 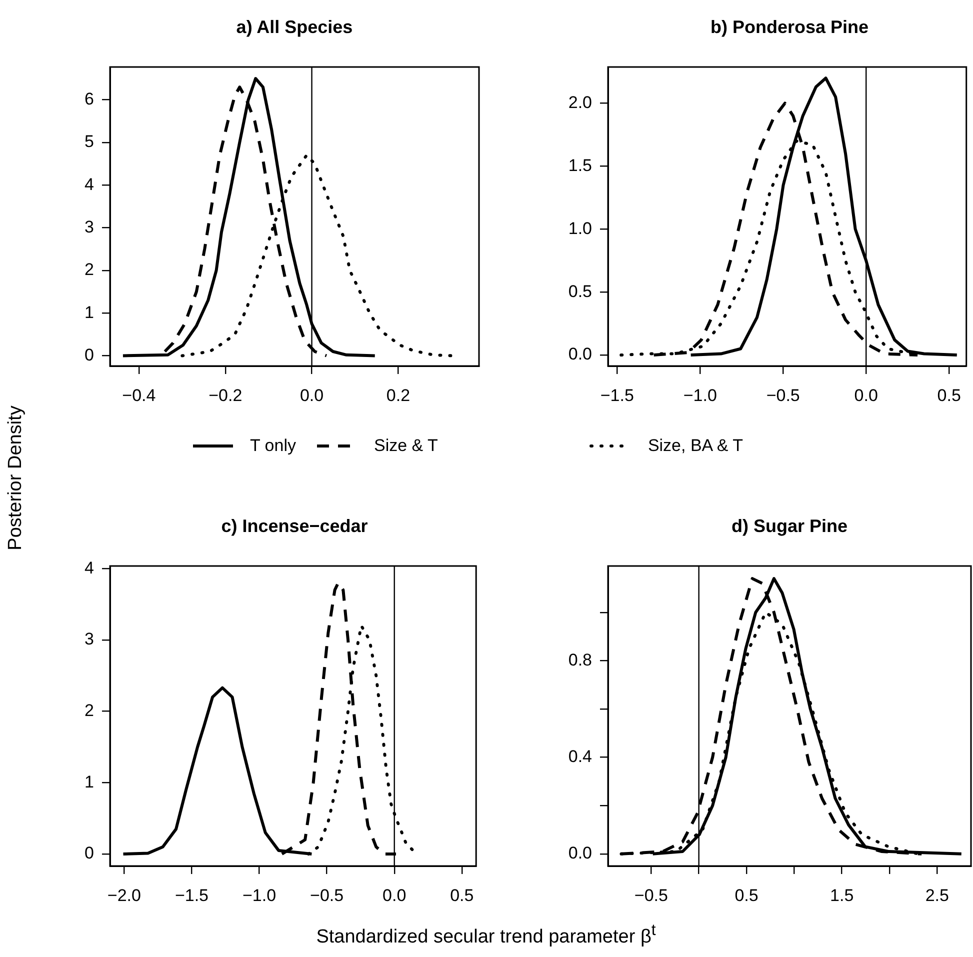 I want to click on chart-title: c) Incense−cedar, so click(x=294, y=526).